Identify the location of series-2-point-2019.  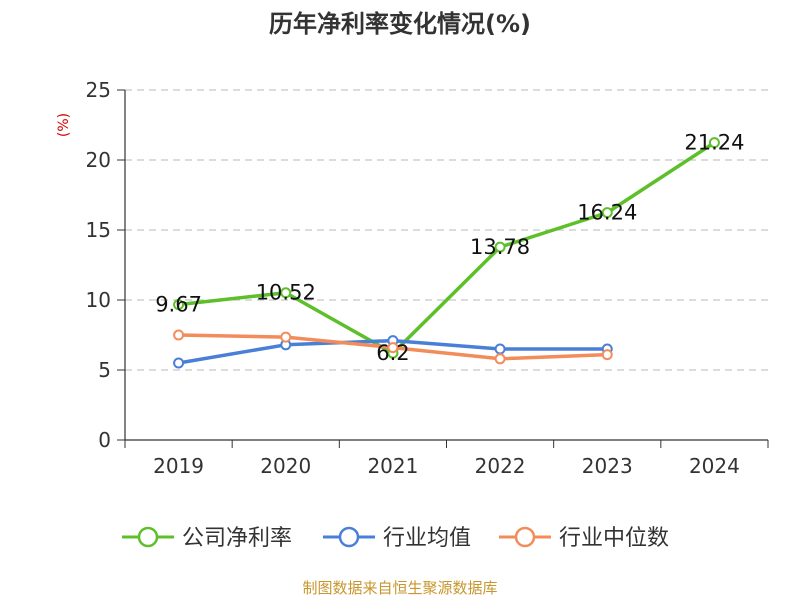
(179, 335).